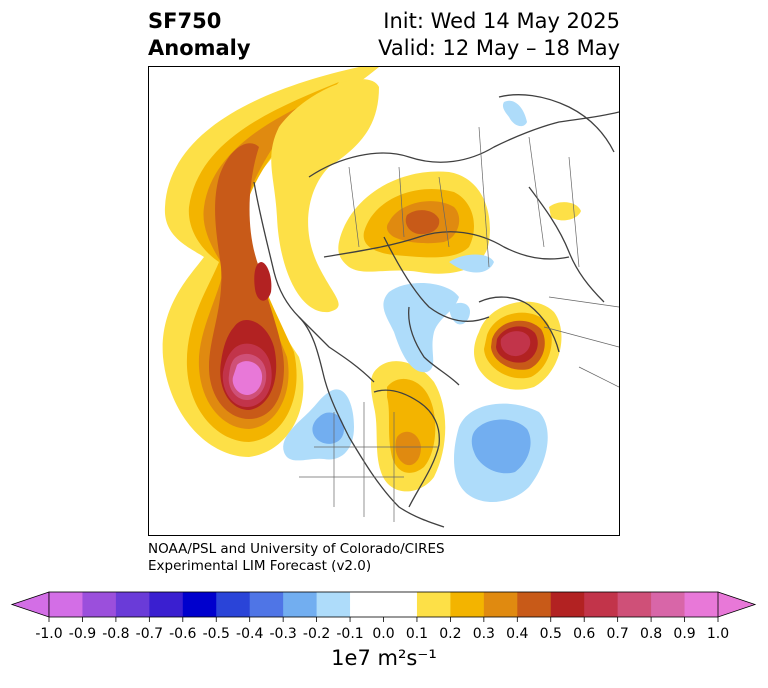 The height and width of the screenshot is (688, 768). Describe the element at coordinates (48, 634) in the screenshot. I see `colorbar-tick-label: -1.0` at that location.